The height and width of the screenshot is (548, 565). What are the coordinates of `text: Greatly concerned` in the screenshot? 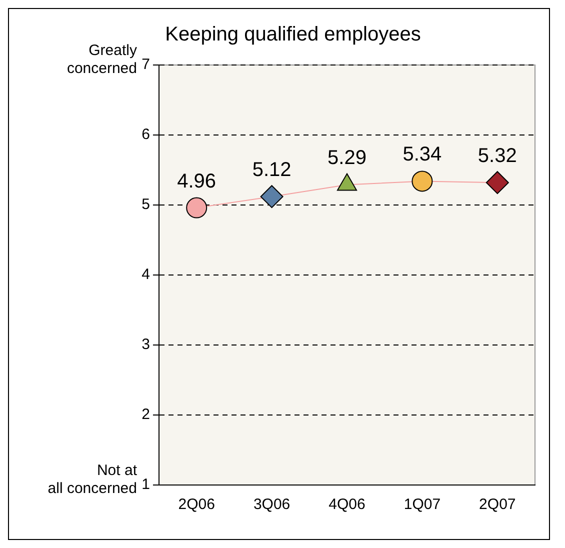 It's located at (102, 60).